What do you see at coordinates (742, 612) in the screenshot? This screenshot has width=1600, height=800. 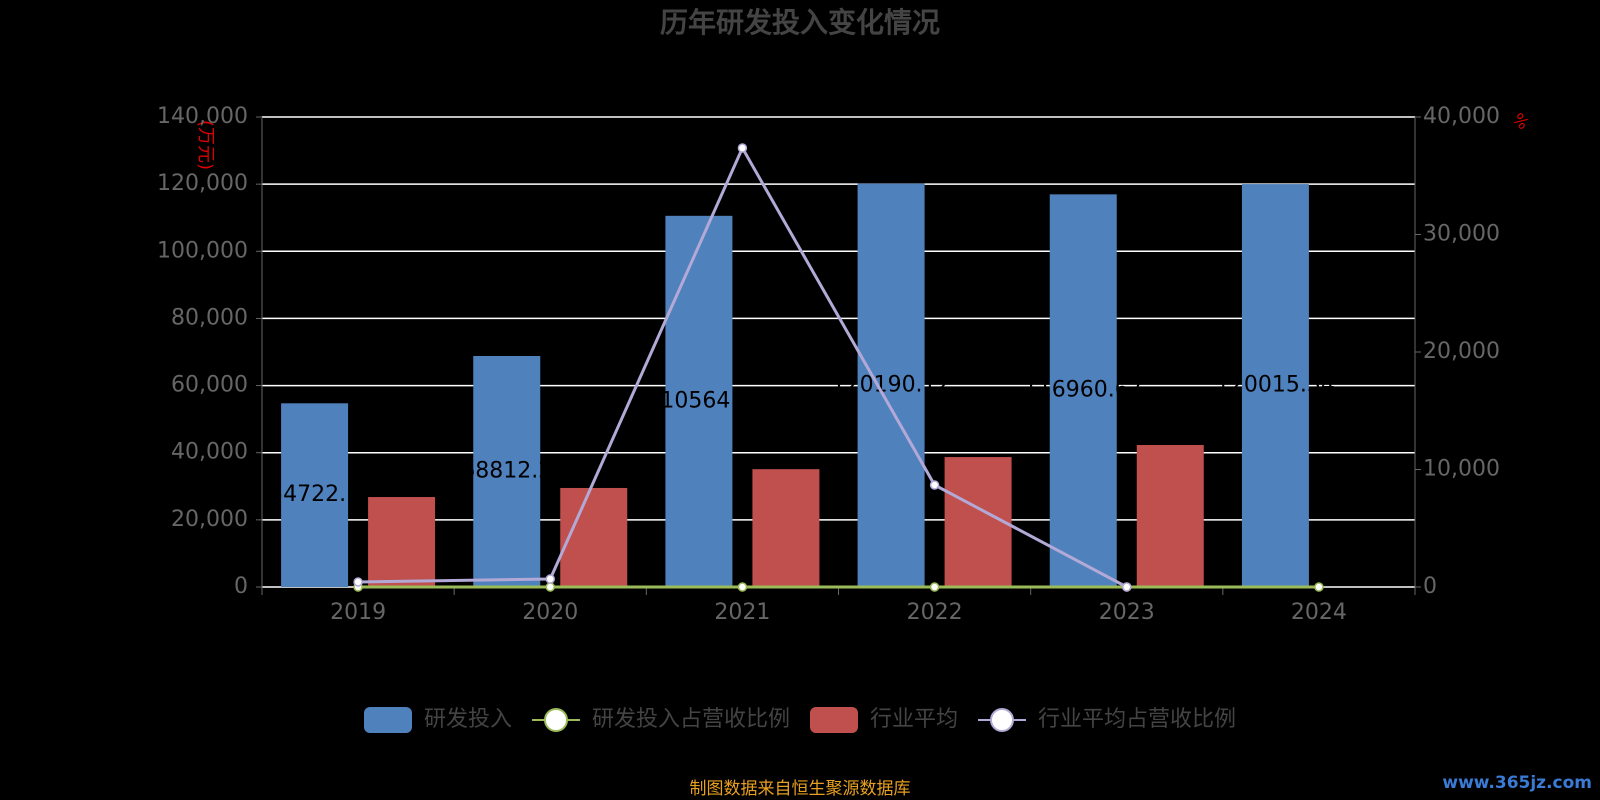 I see `x-tick-label: 2021` at bounding box center [742, 612].